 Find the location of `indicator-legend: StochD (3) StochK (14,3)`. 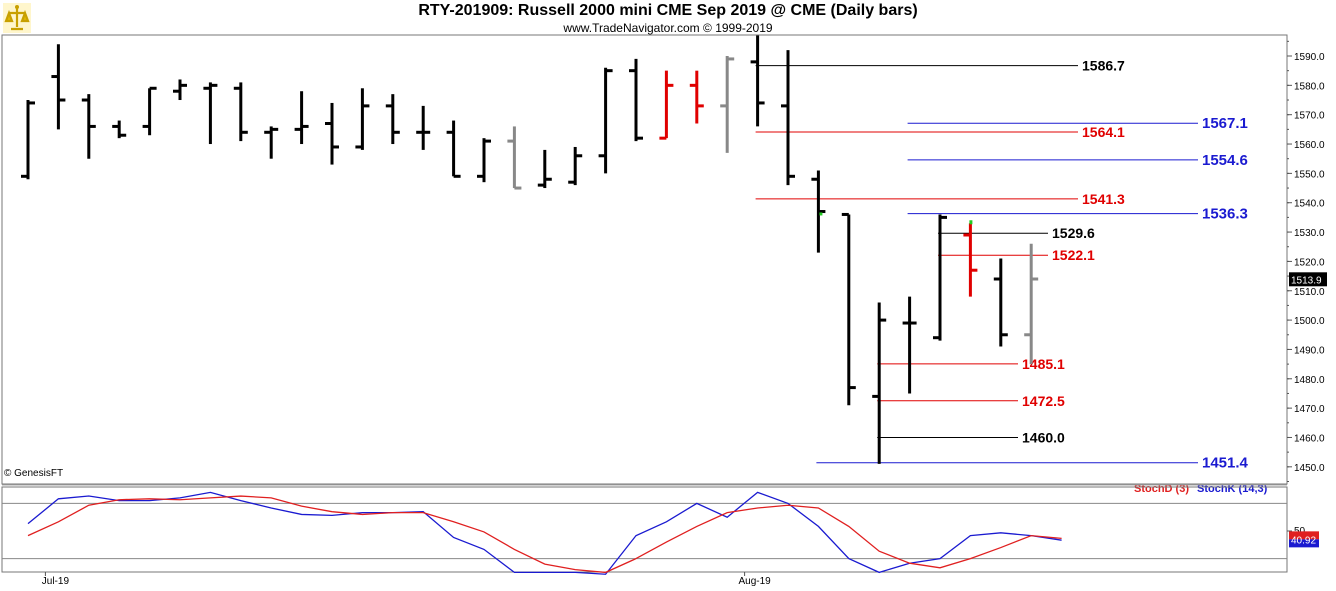

indicator-legend: StochD (3) StochK (14,3) is located at coordinates (1200, 489).